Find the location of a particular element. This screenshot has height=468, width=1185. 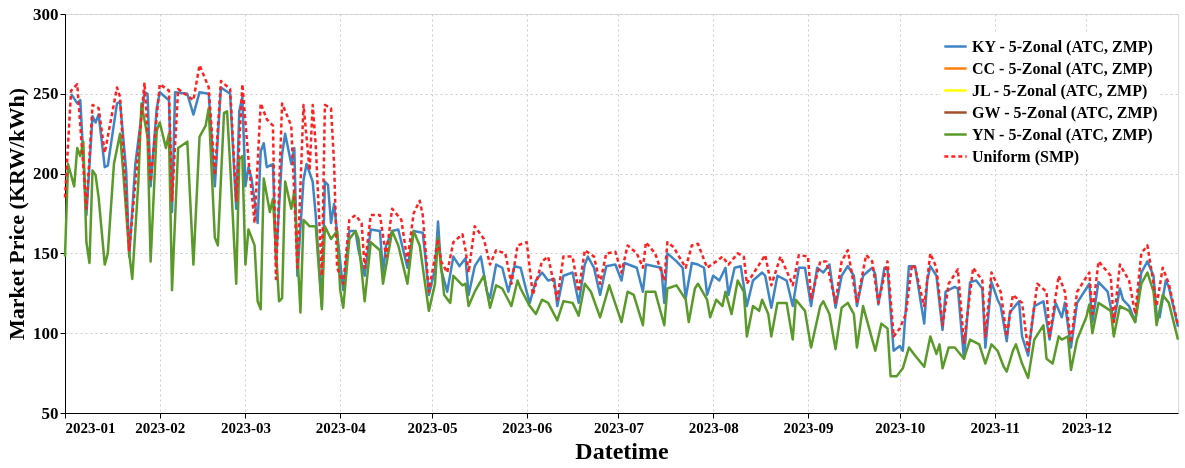

y-tick-label: 50 is located at coordinates (50, 413).